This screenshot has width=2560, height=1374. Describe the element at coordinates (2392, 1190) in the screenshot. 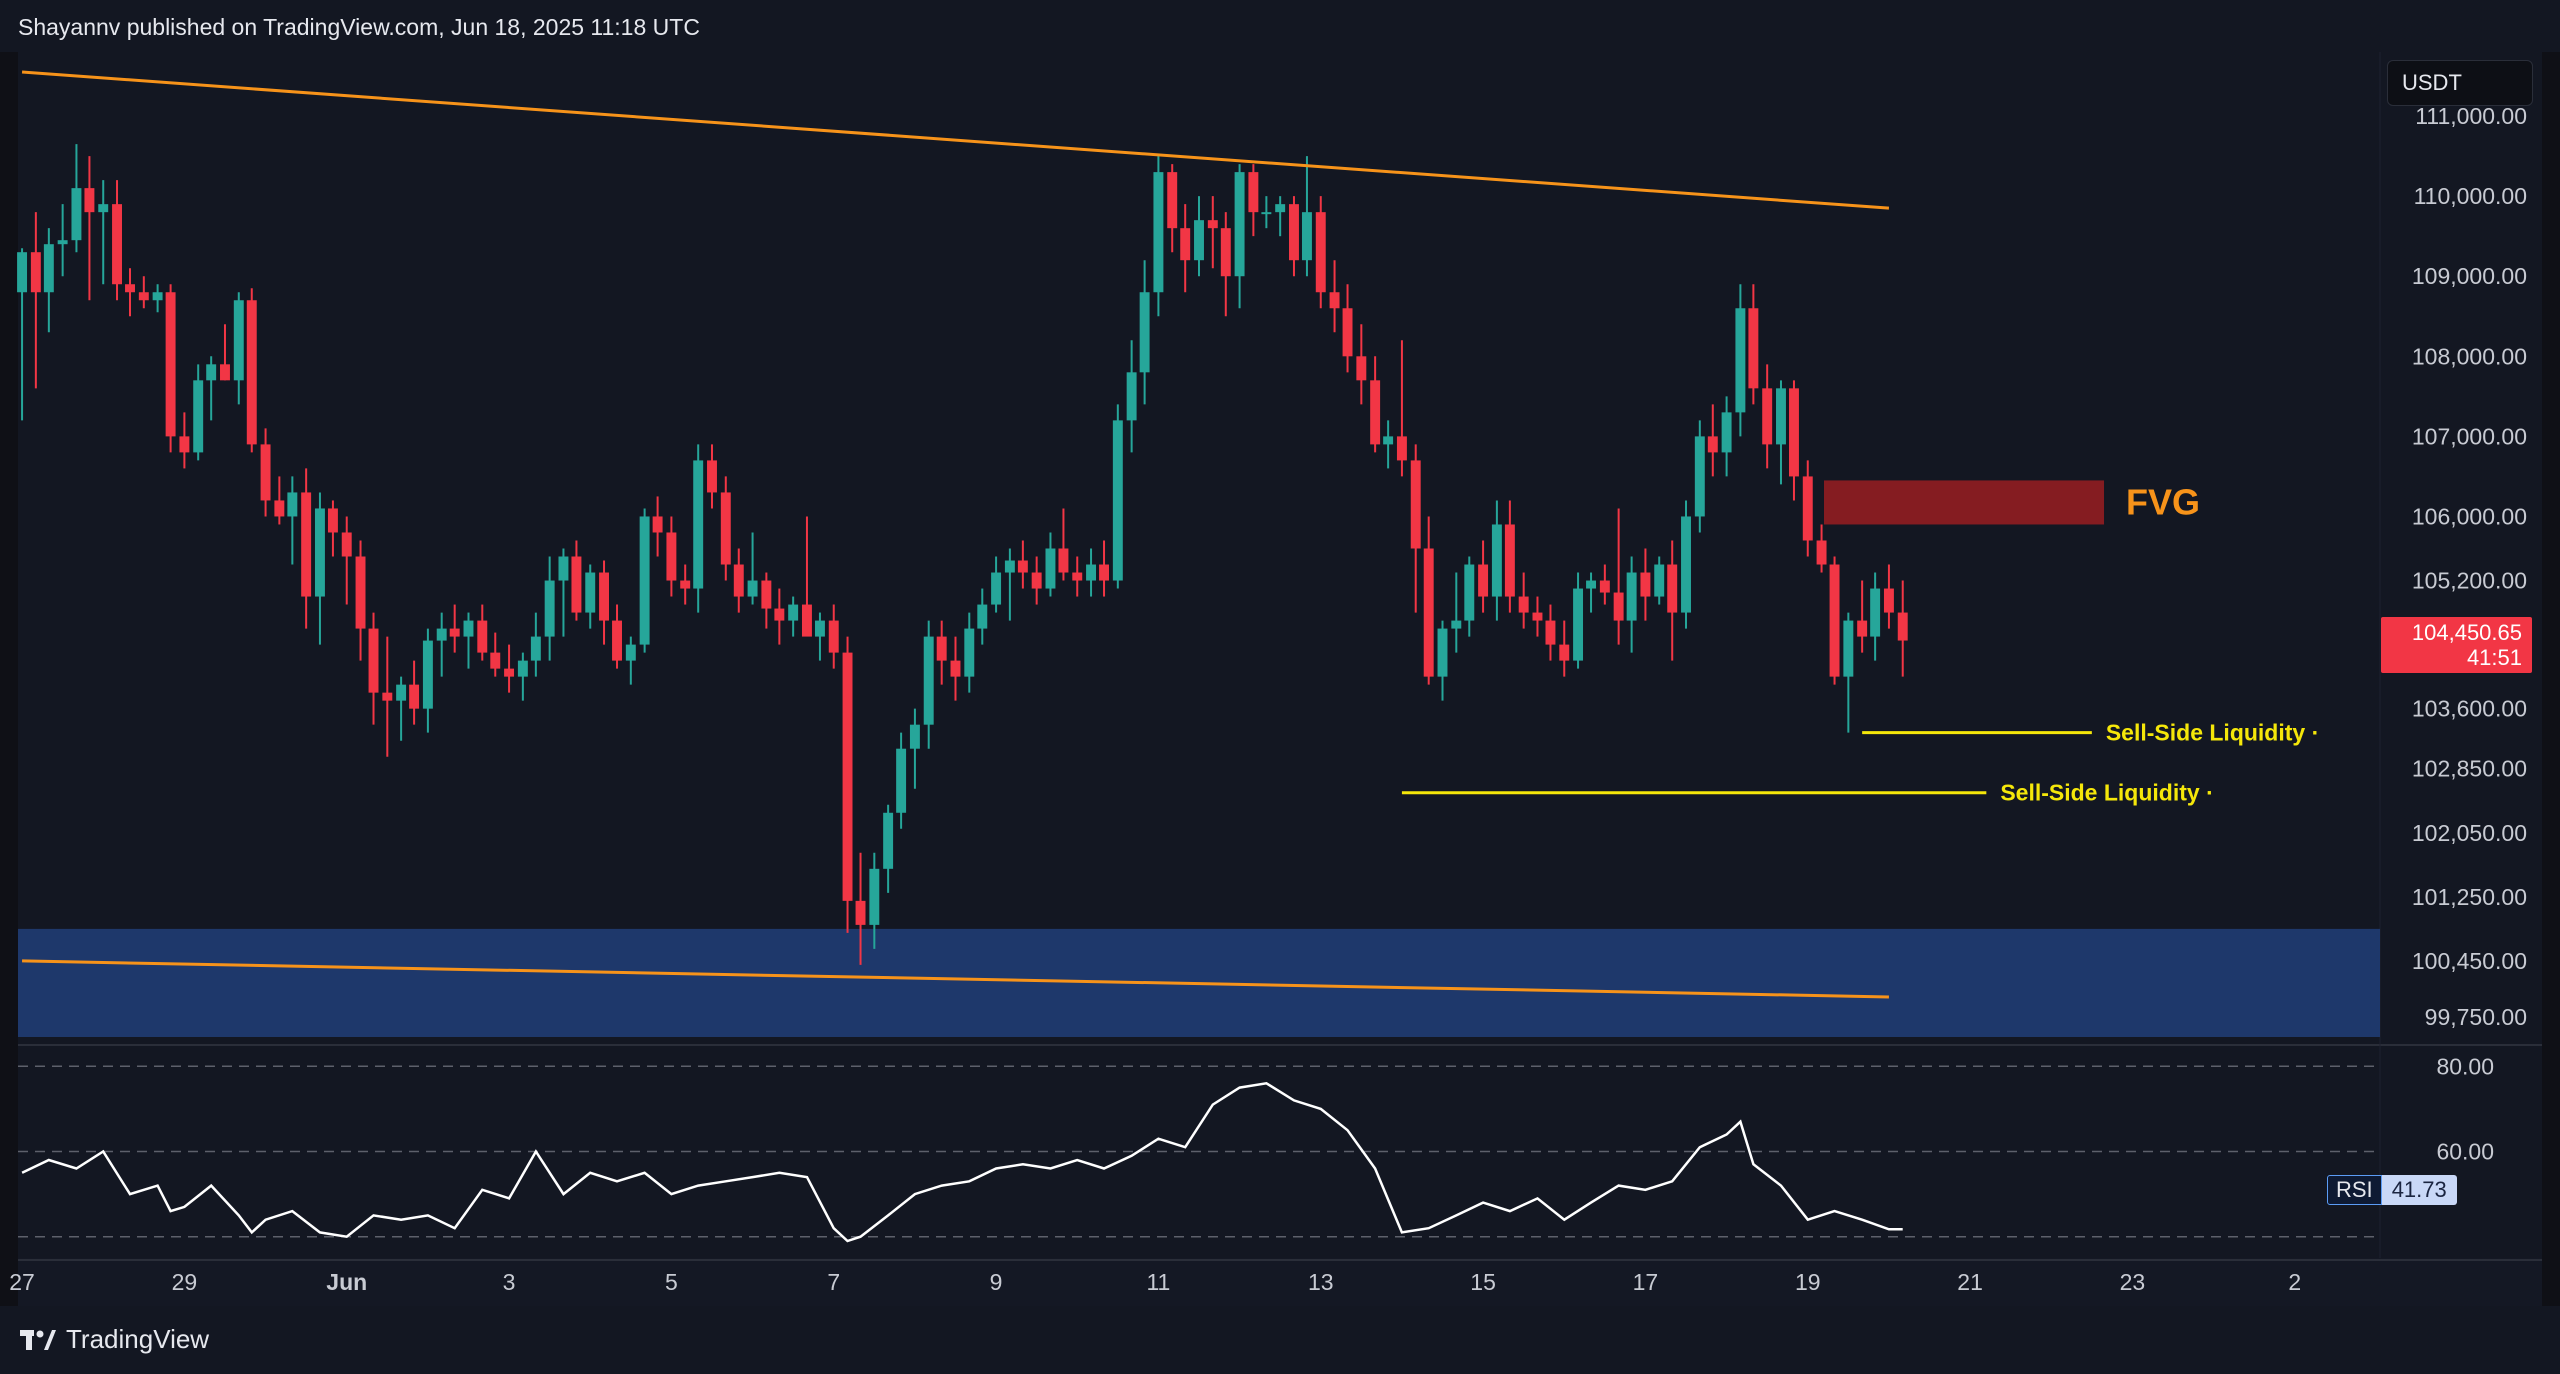

I see `rsi-badge: RSI 41.73` at that location.